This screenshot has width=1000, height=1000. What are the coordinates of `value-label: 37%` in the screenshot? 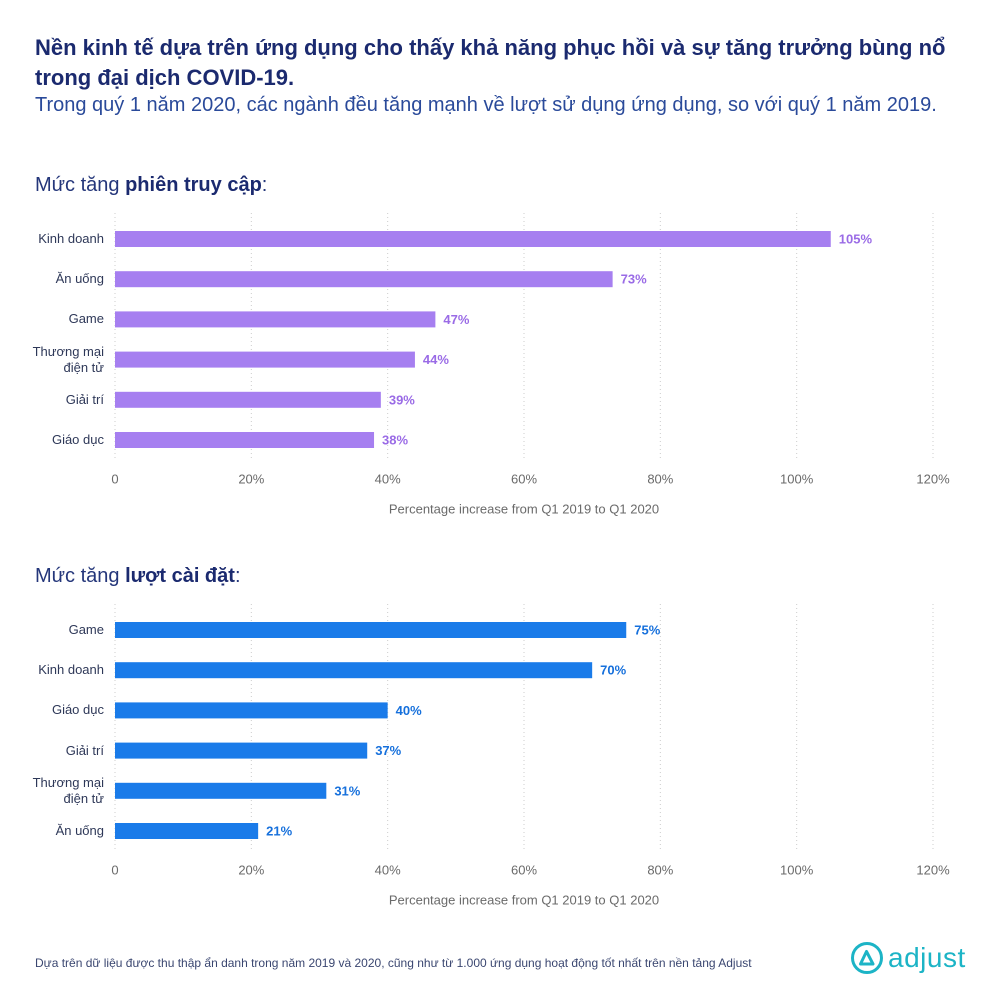 It's located at (388, 750).